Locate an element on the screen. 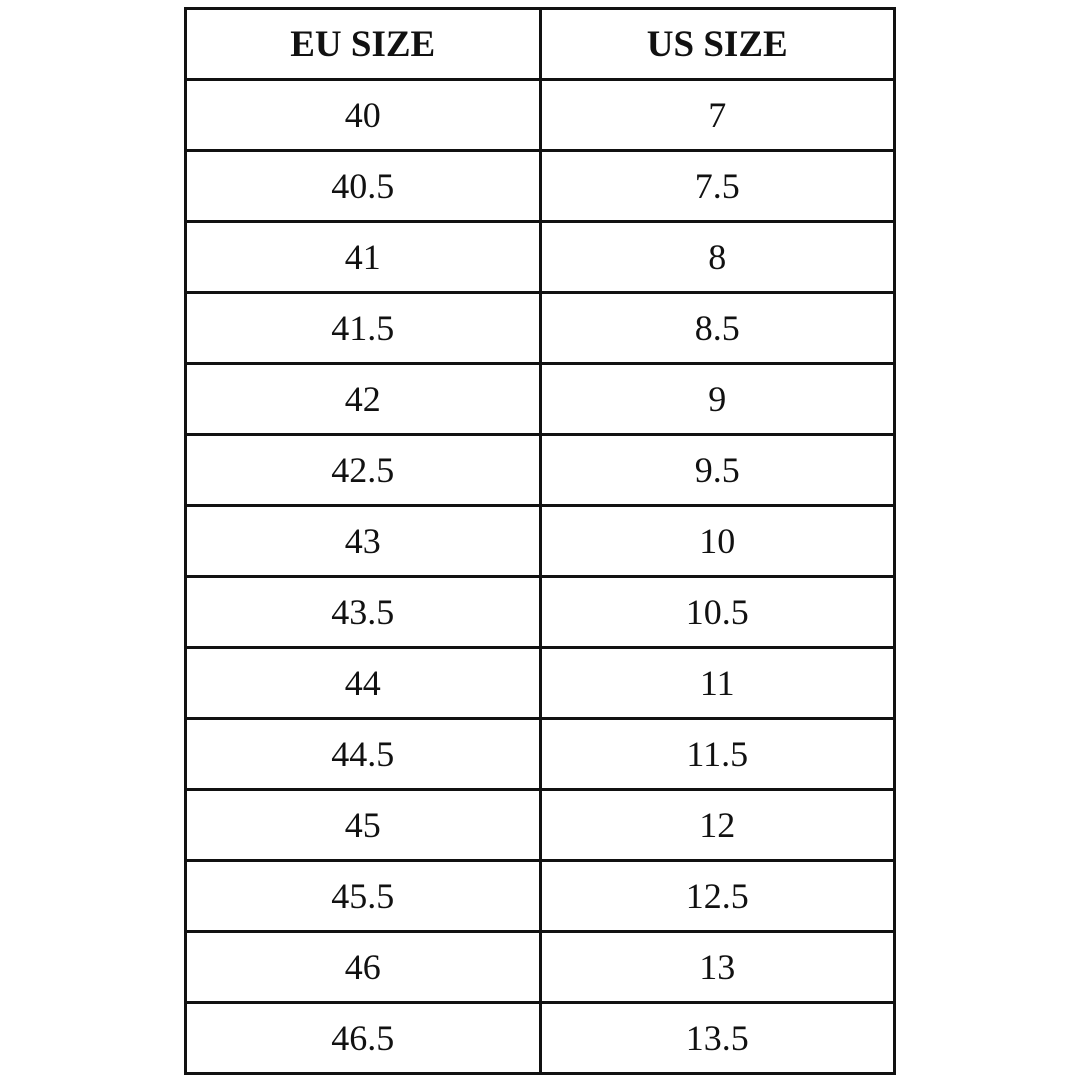 This screenshot has height=1080, width=1080. us-size-cell: 13 is located at coordinates (717, 967).